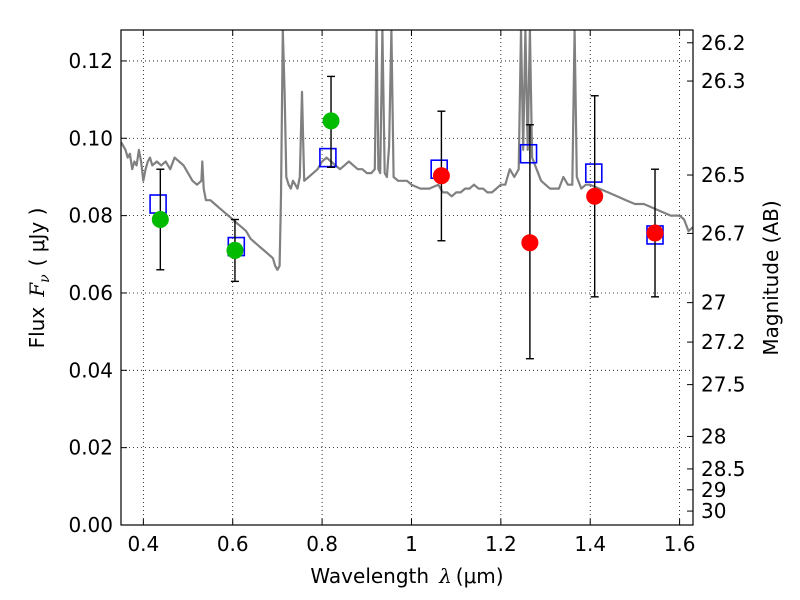 The height and width of the screenshot is (600, 800). I want to click on x-axis-label: Wavelength λ (μm), so click(406, 576).